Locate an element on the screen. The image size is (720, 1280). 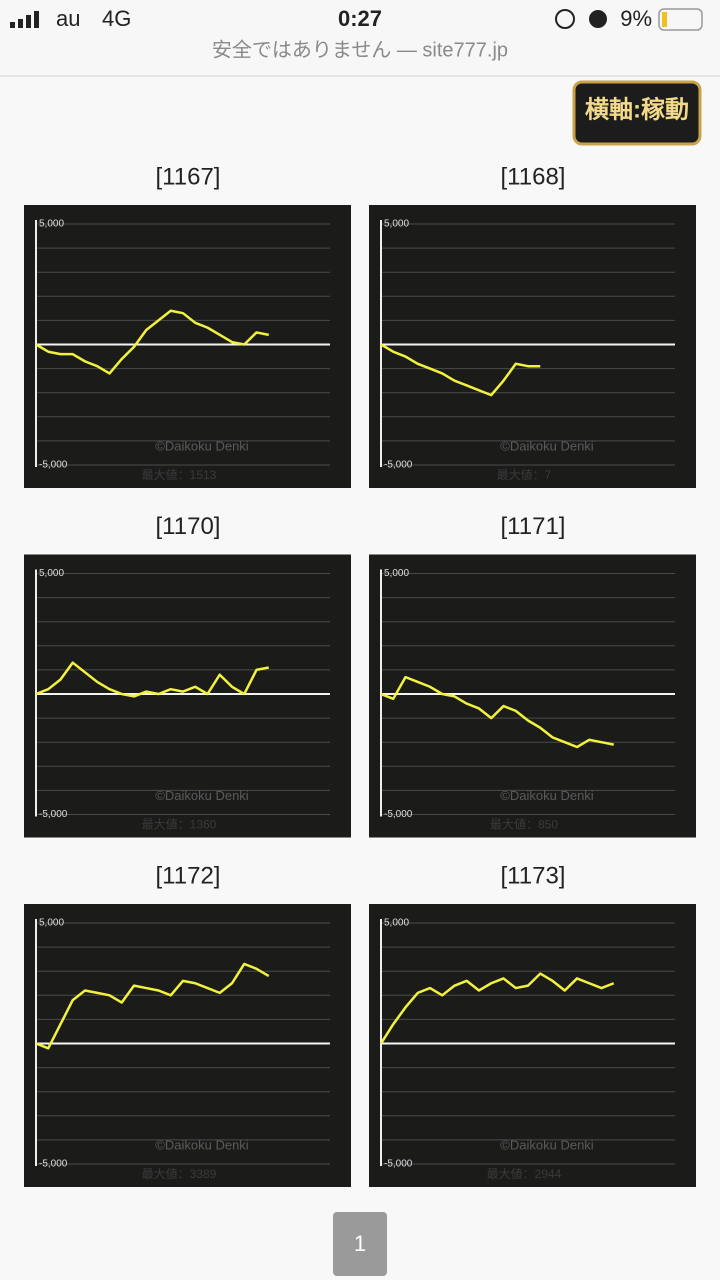
chart-title: [1167] is located at coordinates (188, 176).